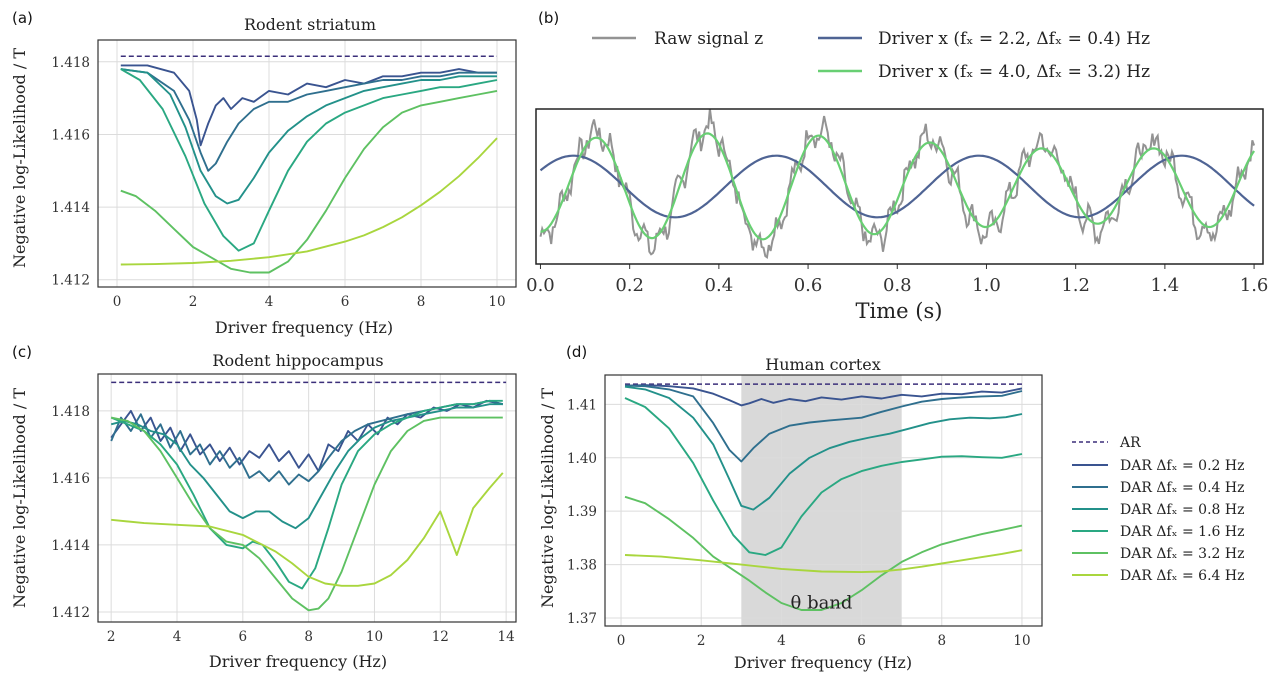 Image resolution: width=1270 pixels, height=674 pixels. Describe the element at coordinates (582, 619) in the screenshot. I see `y-tick-label: 1.37` at that location.